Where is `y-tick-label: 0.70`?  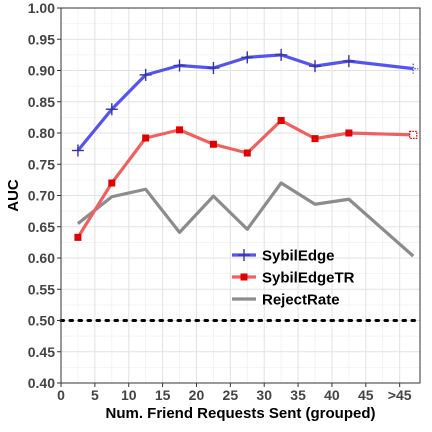
y-tick-label: 0.70 is located at coordinates (41, 196).